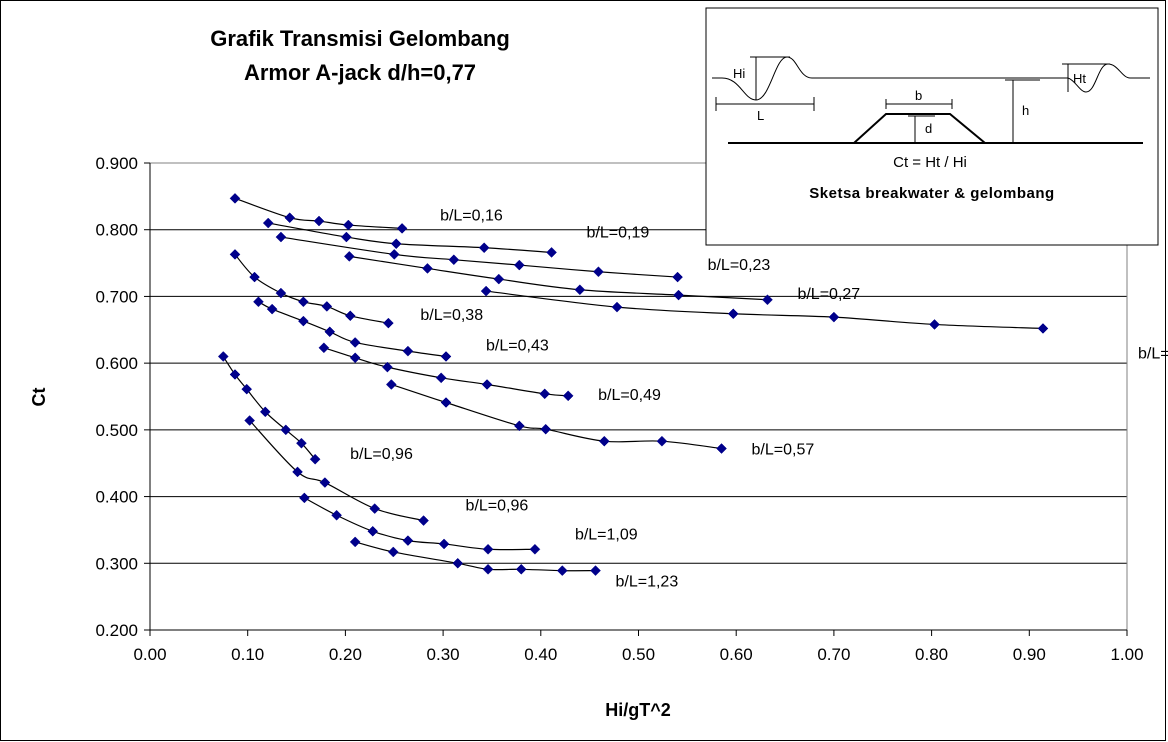 This screenshot has height=742, width=1168. What do you see at coordinates (918, 95) in the screenshot?
I see `b-label: b` at bounding box center [918, 95].